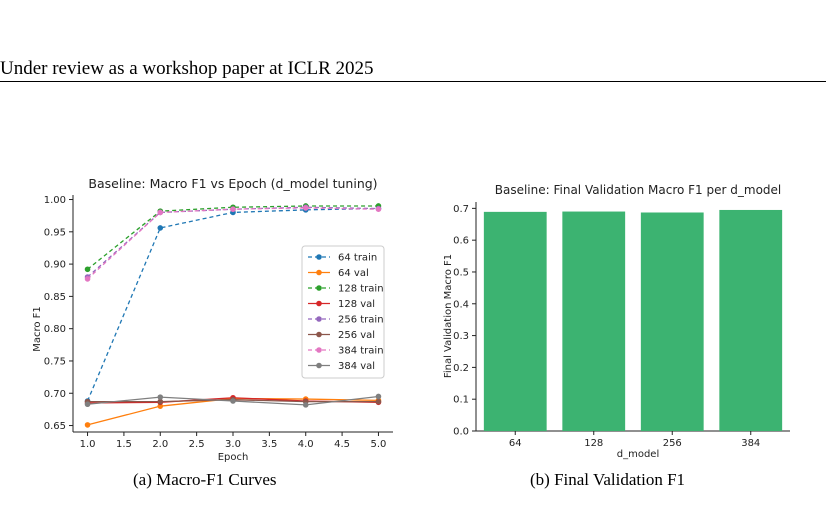  Describe the element at coordinates (379, 444) in the screenshot. I see `chart-a-x-tick-label: 5.0` at that location.